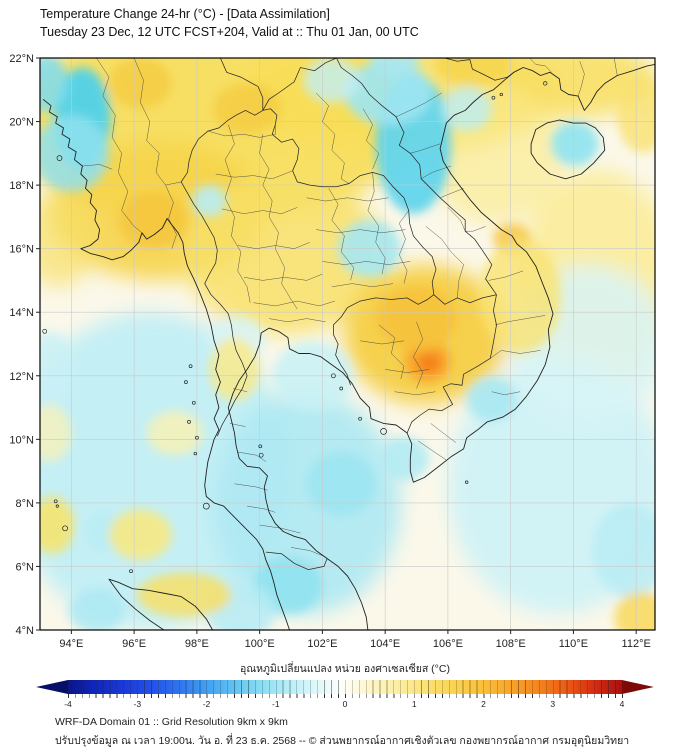  Describe the element at coordinates (137, 704) in the screenshot. I see `colorbar-tick-label: -3` at that location.